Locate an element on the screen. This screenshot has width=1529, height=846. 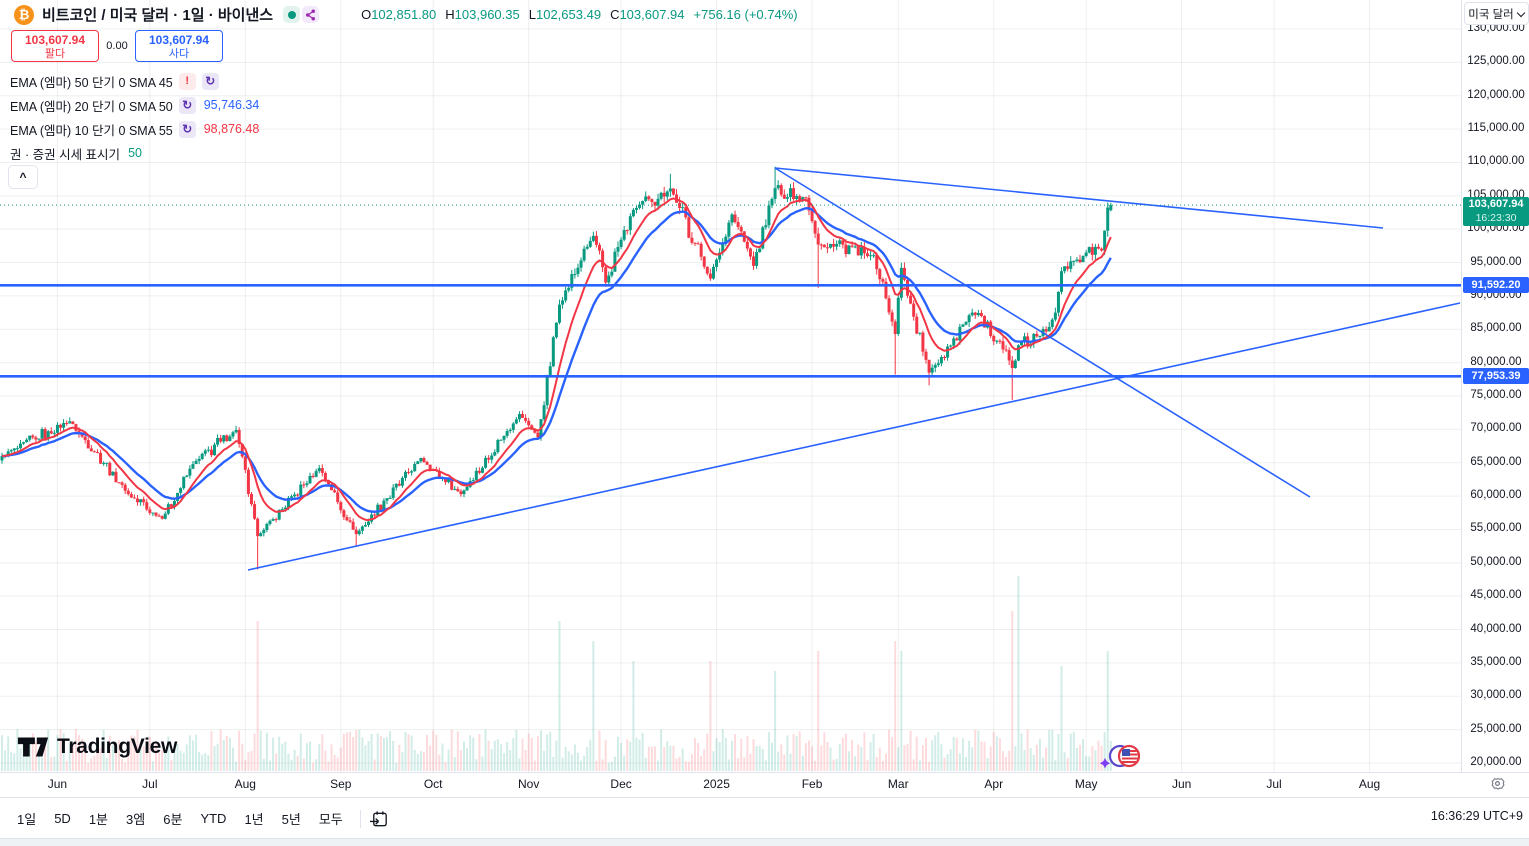
range-button-1일: 1일 is located at coordinates (27, 819).